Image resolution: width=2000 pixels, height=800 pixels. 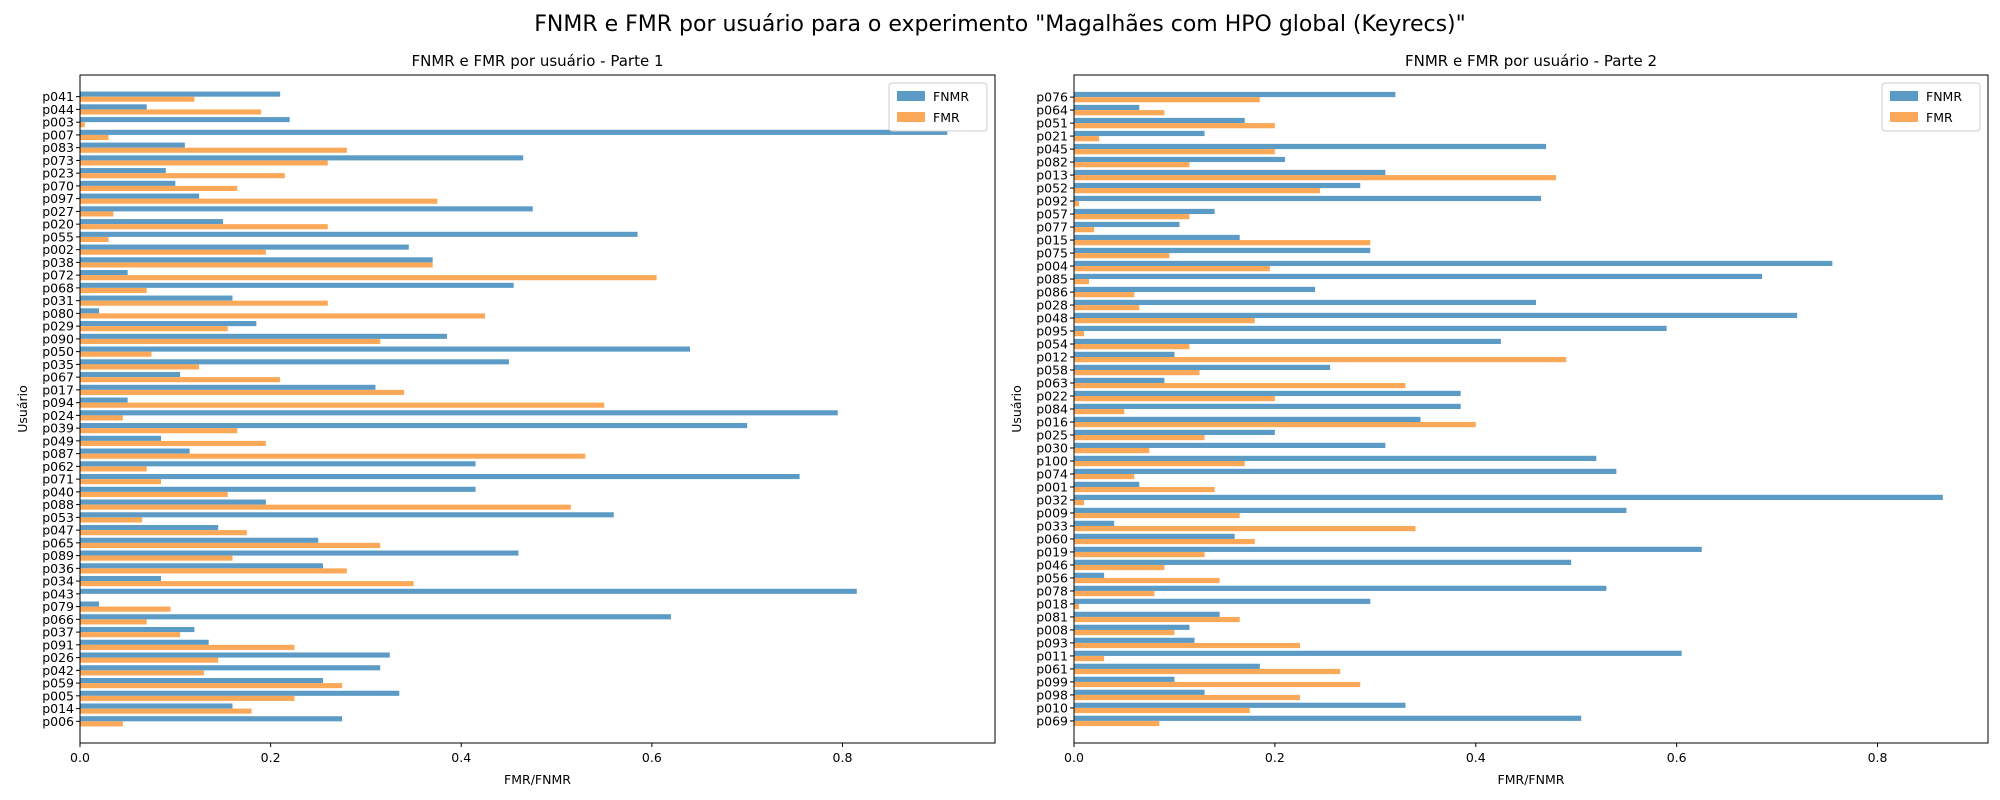 I want to click on x-tick-label: 0.8, so click(x=843, y=757).